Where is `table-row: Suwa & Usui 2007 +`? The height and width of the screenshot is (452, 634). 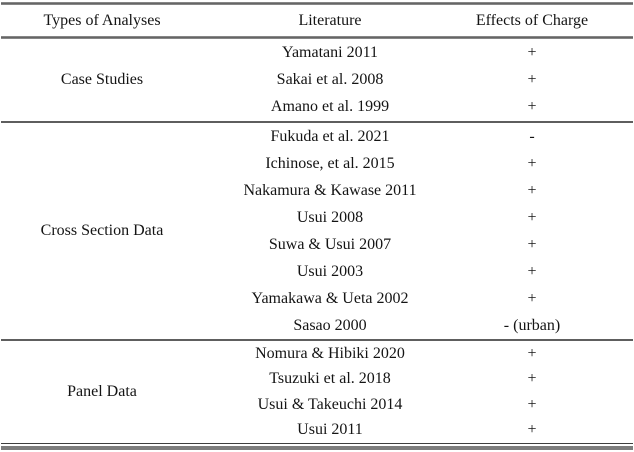 table-row: Suwa & Usui 2007 + is located at coordinates (419, 244).